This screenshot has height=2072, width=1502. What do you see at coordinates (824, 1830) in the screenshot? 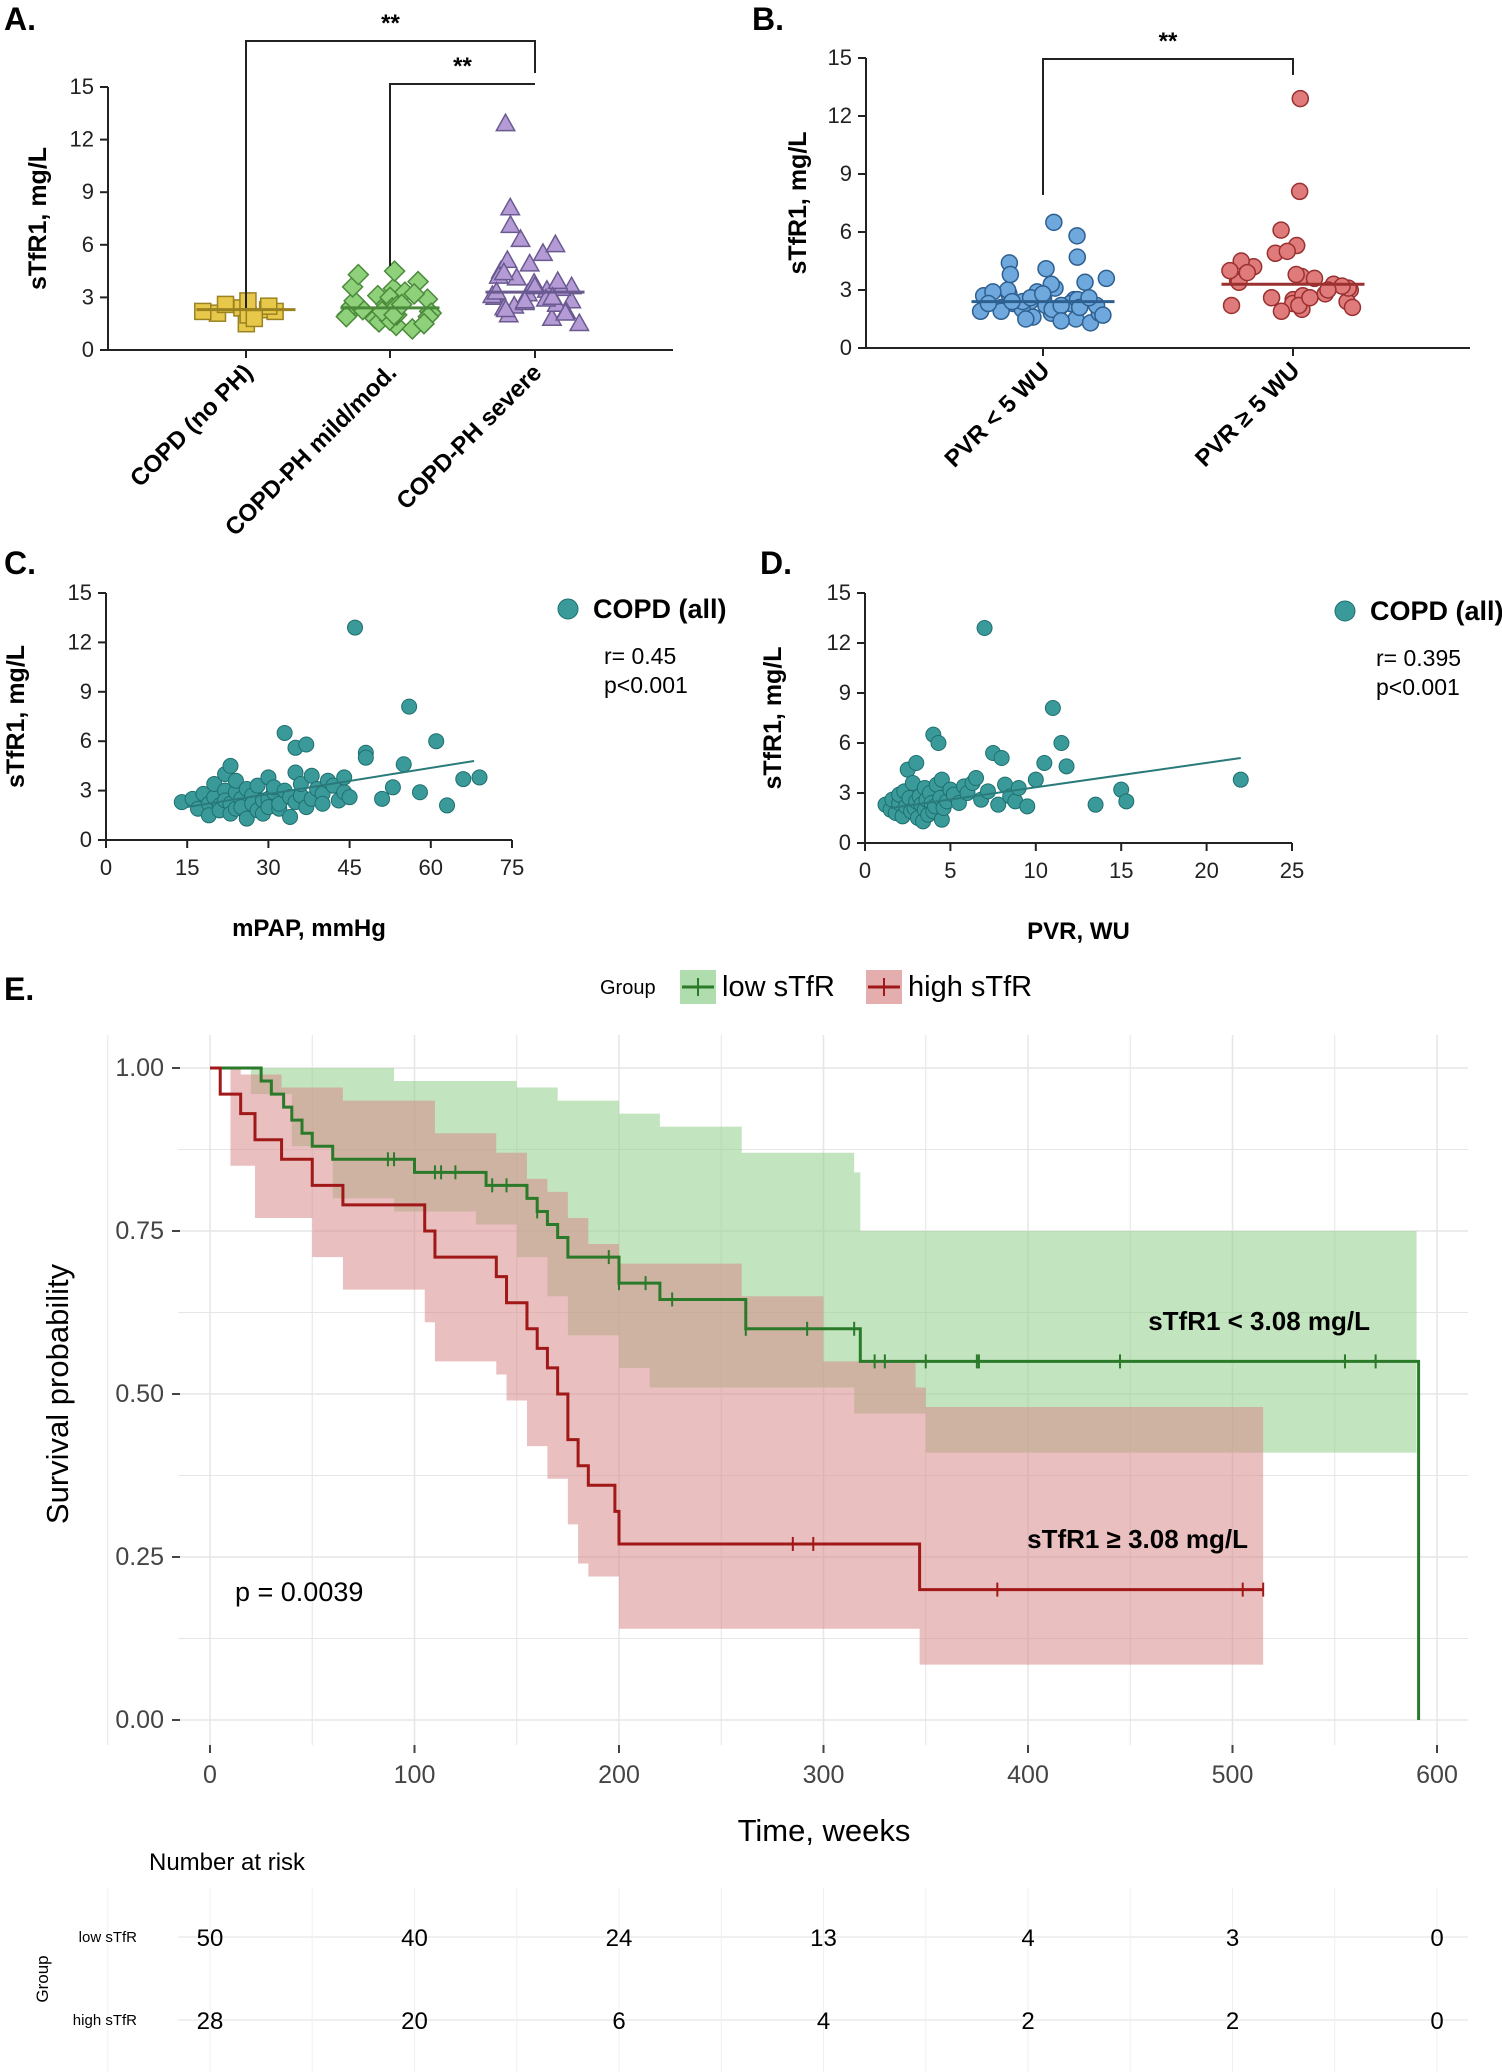
I see `x-axis-label: Time, weeks` at bounding box center [824, 1830].